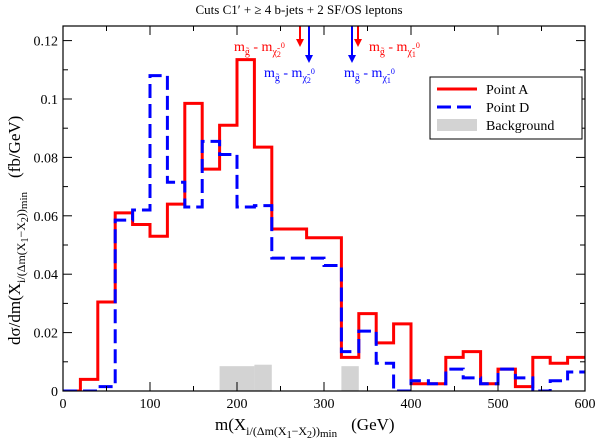  I want to click on x-tick-label: 400, so click(411, 404).